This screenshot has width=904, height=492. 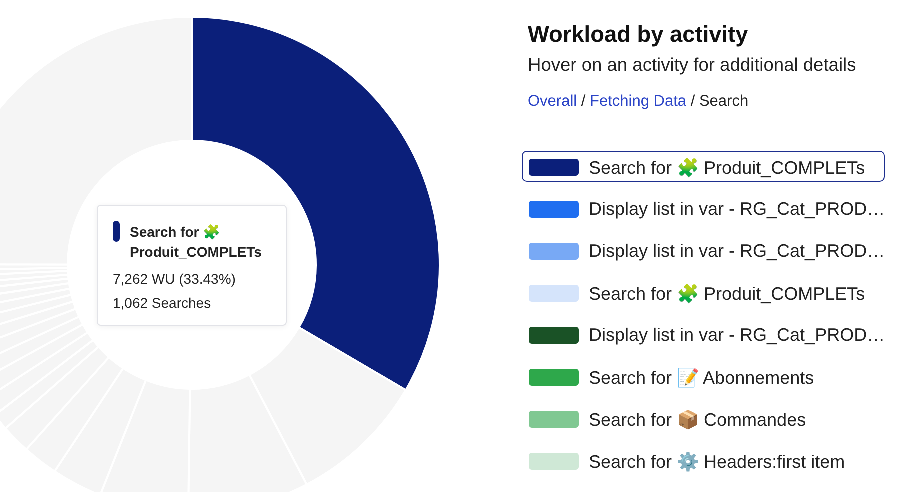 I want to click on category-label: Search for 📝 Abonnements, so click(x=701, y=377).